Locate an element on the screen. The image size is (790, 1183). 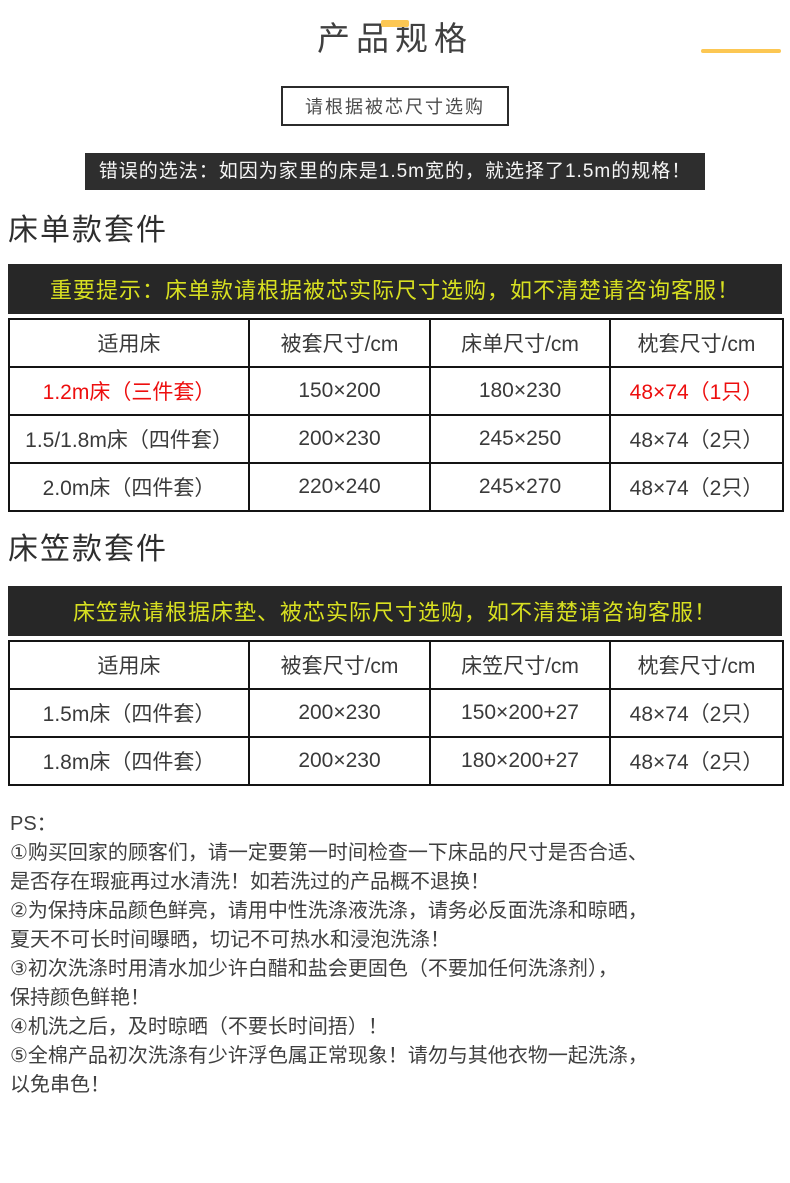
table-cell: 2.0m床（四件套） is located at coordinates (129, 487).